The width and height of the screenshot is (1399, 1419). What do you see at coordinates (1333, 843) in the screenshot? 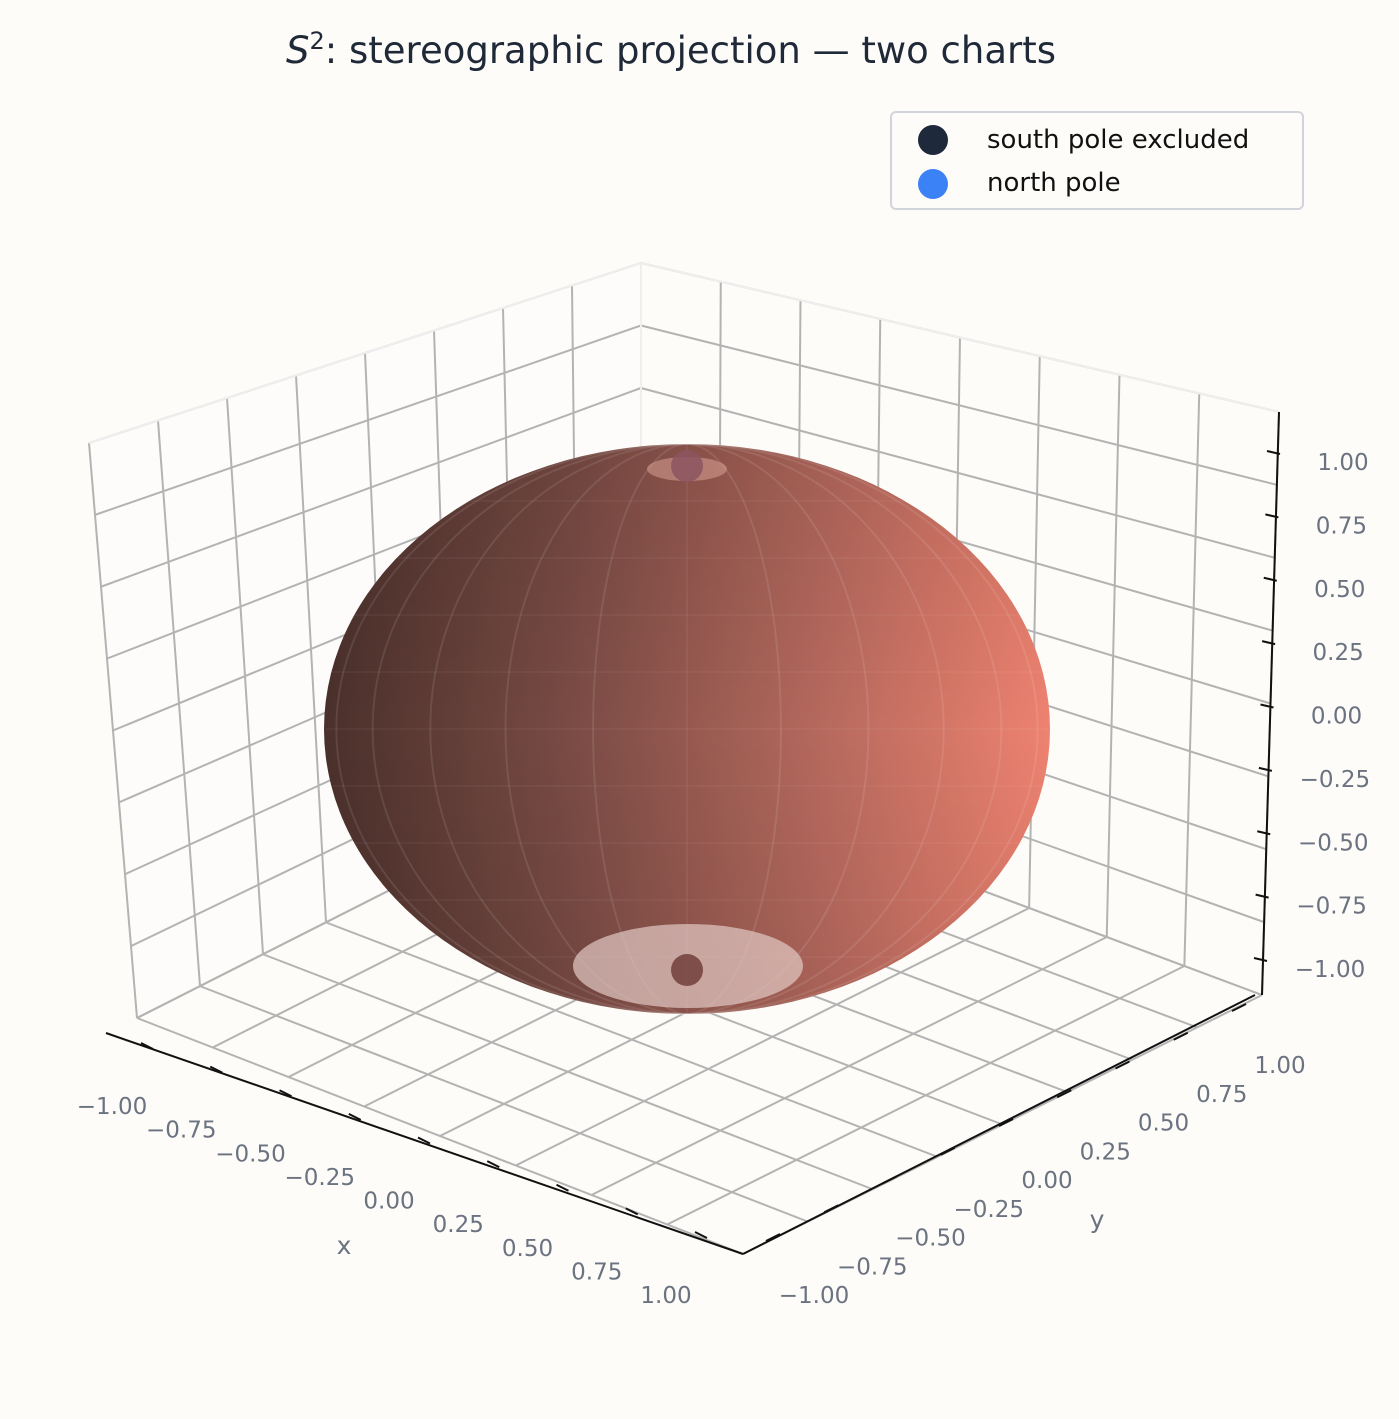
I see `z-tick-label-2: −0.50` at bounding box center [1333, 843].